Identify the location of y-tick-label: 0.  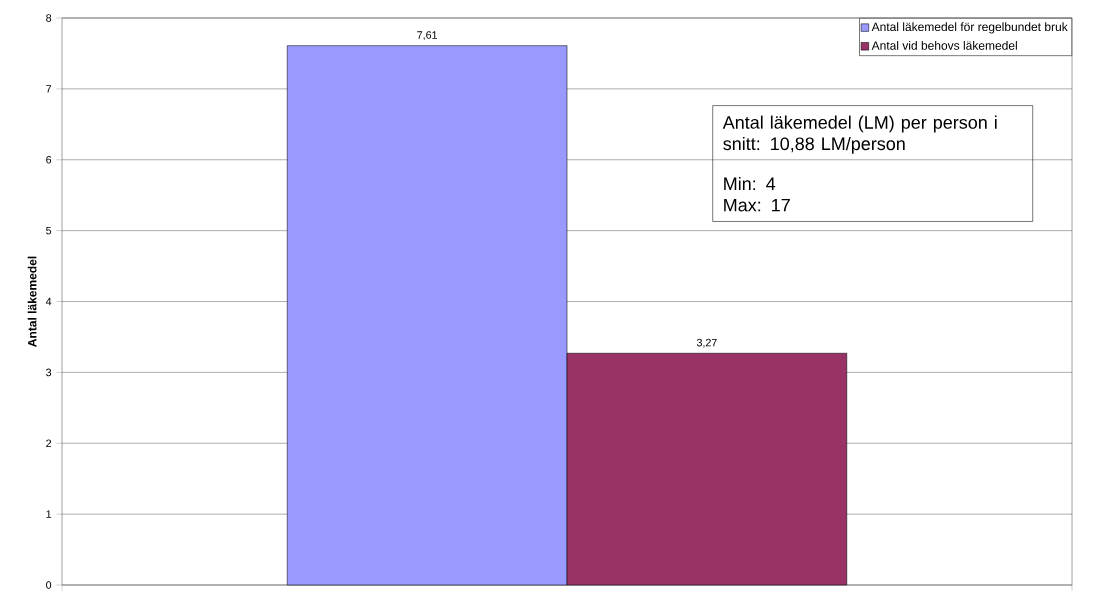
(49, 585).